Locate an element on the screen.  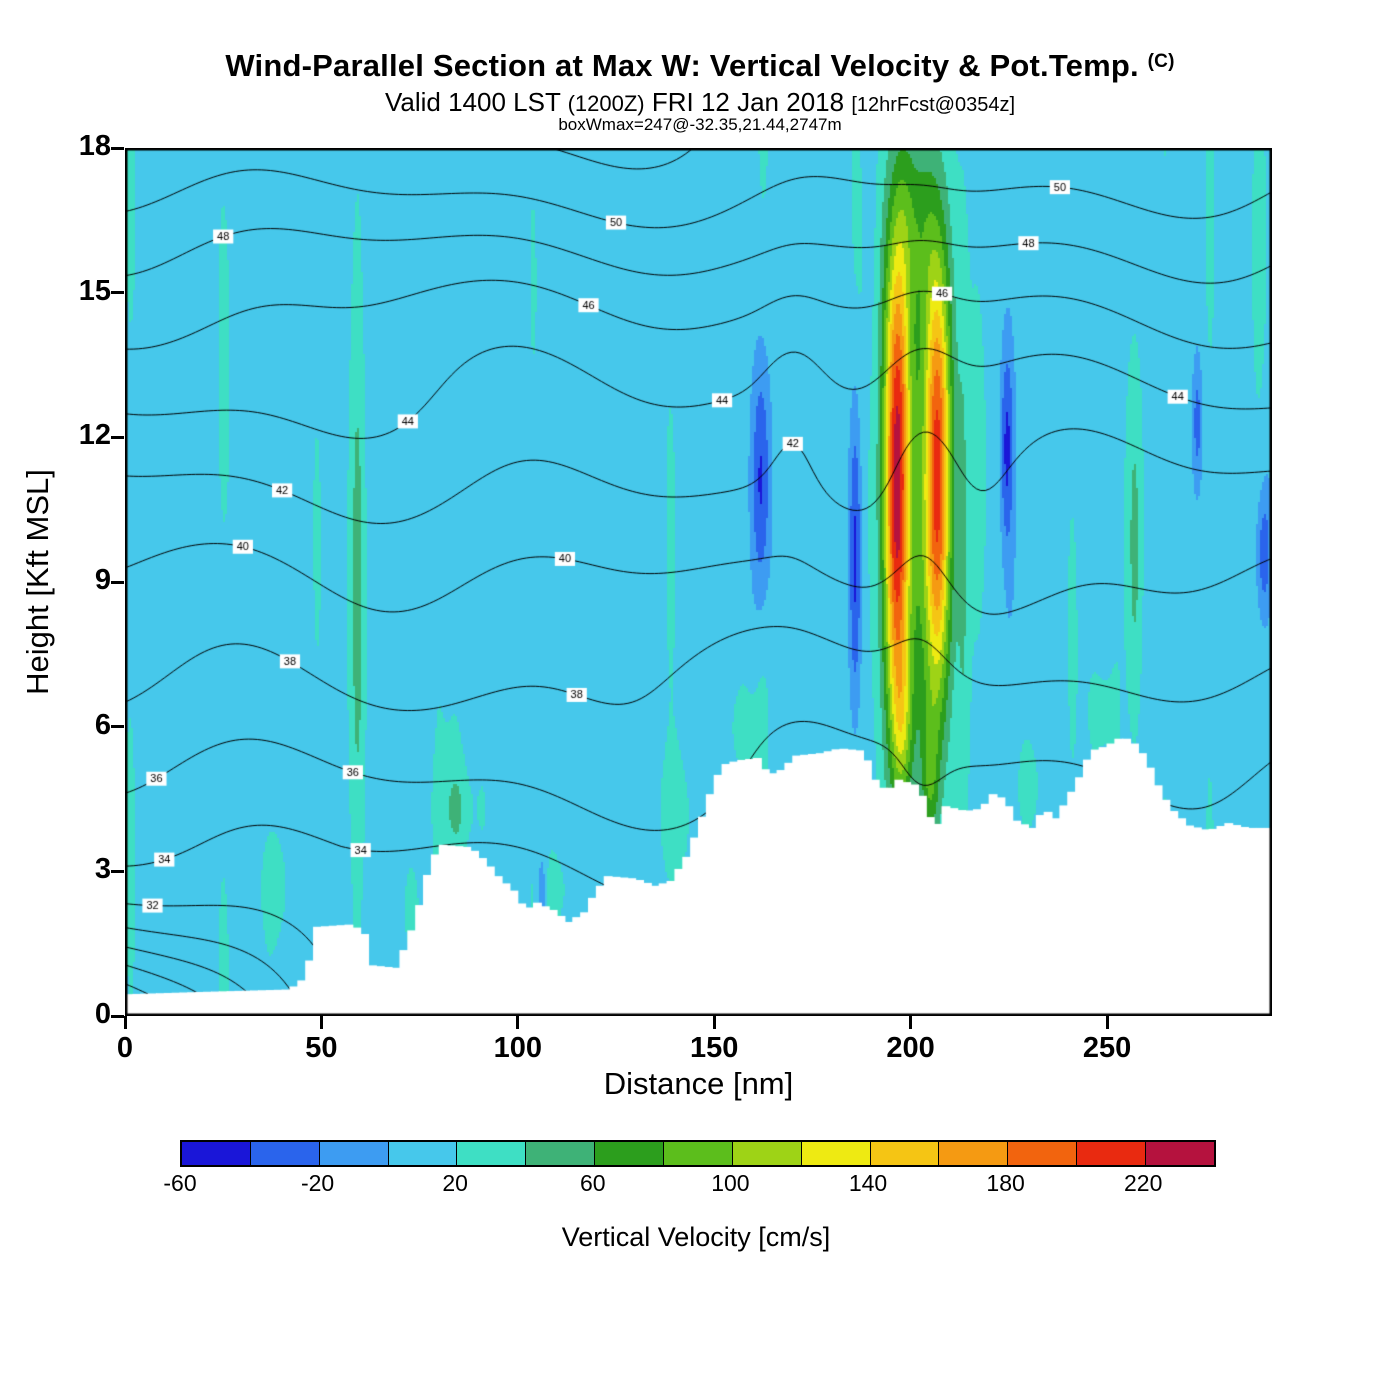
y-tick-label: 9 is located at coordinates (102, 580).